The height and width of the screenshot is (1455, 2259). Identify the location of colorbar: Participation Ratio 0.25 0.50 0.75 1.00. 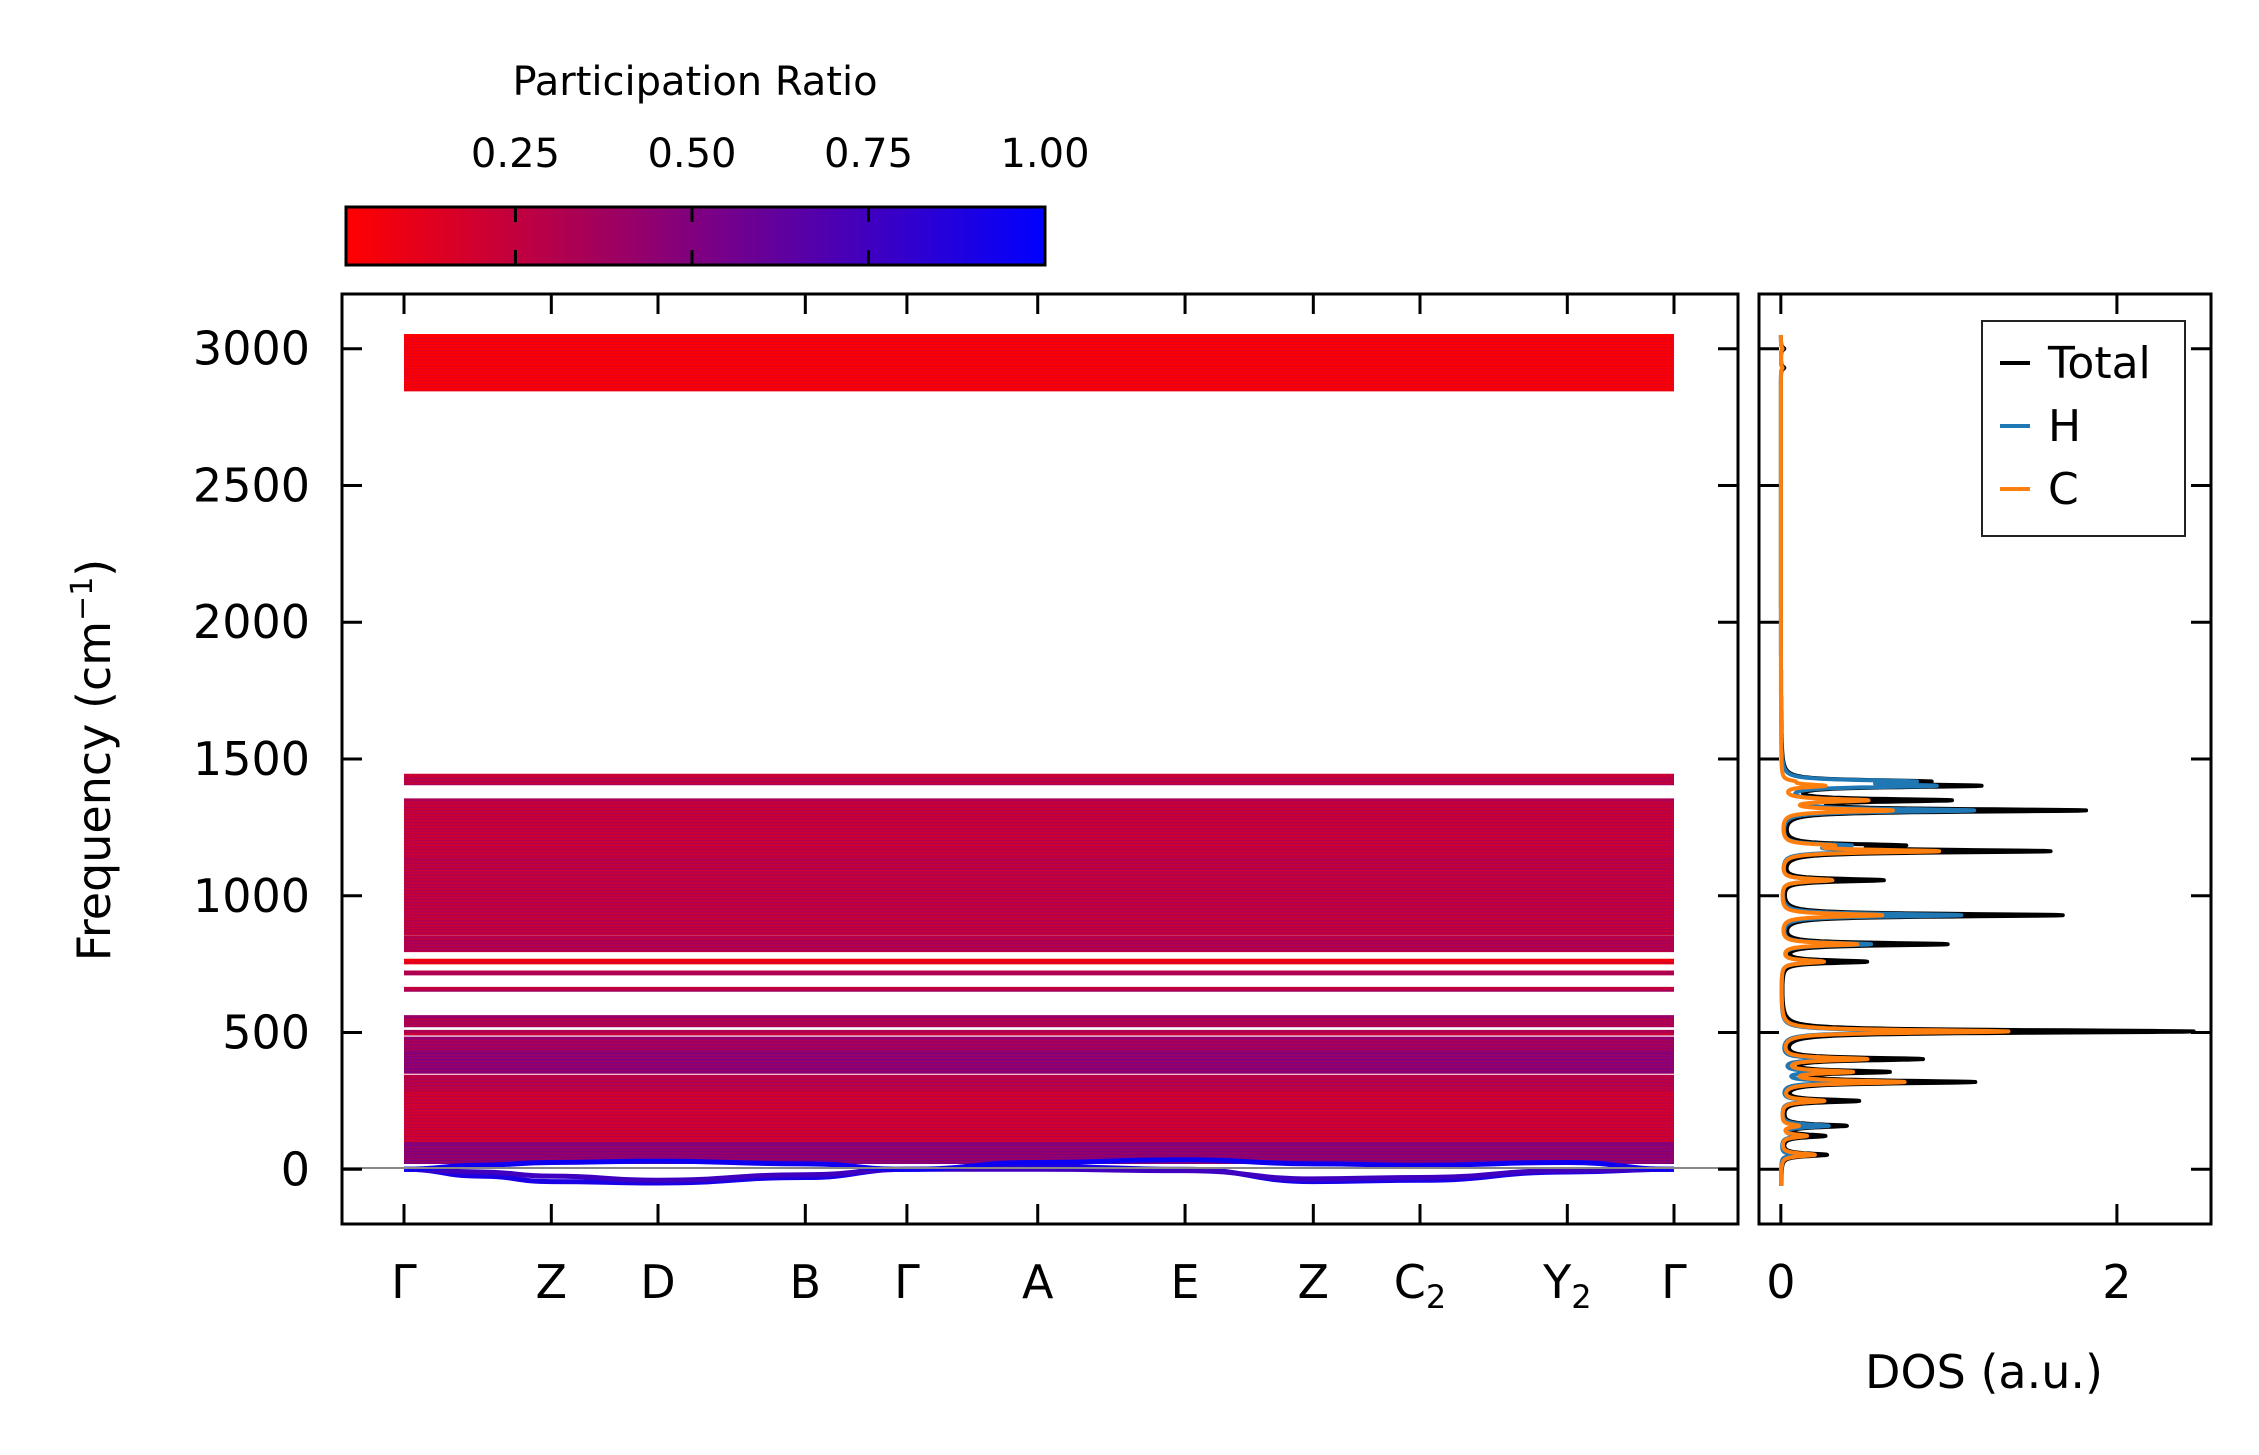
(717, 163).